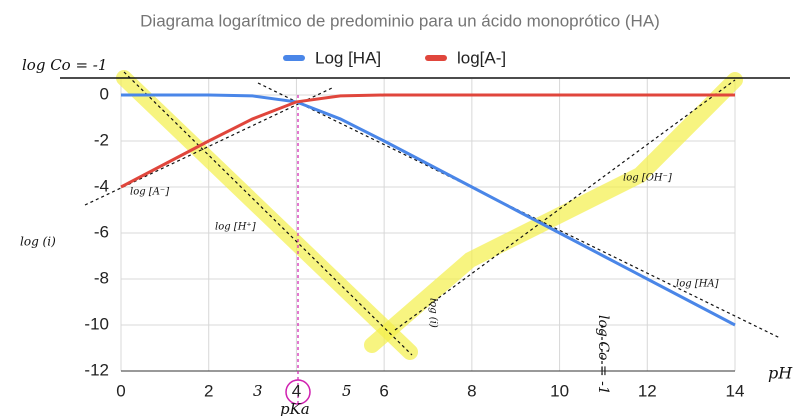 The image size is (800, 416). What do you see at coordinates (96, 323) in the screenshot?
I see `y-tick-label: -10` at bounding box center [96, 323].